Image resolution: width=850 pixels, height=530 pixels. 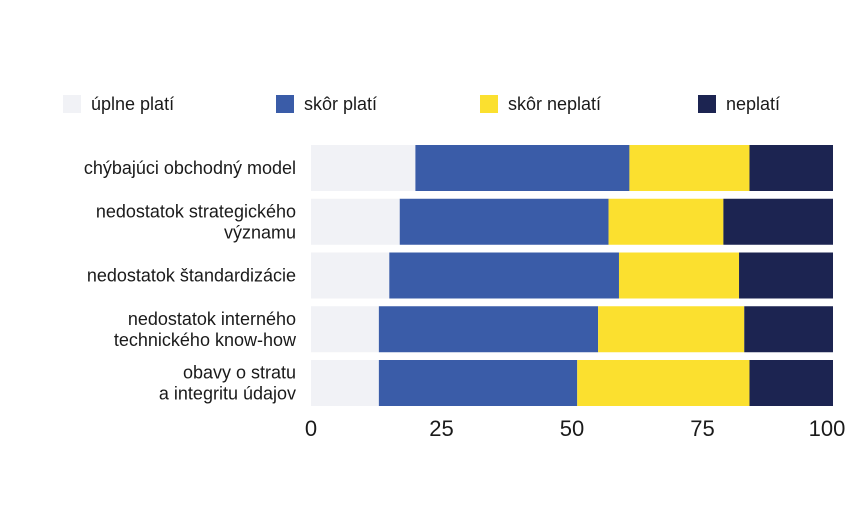 What do you see at coordinates (441, 428) in the screenshot?
I see `x-tick-label-25: 25` at bounding box center [441, 428].